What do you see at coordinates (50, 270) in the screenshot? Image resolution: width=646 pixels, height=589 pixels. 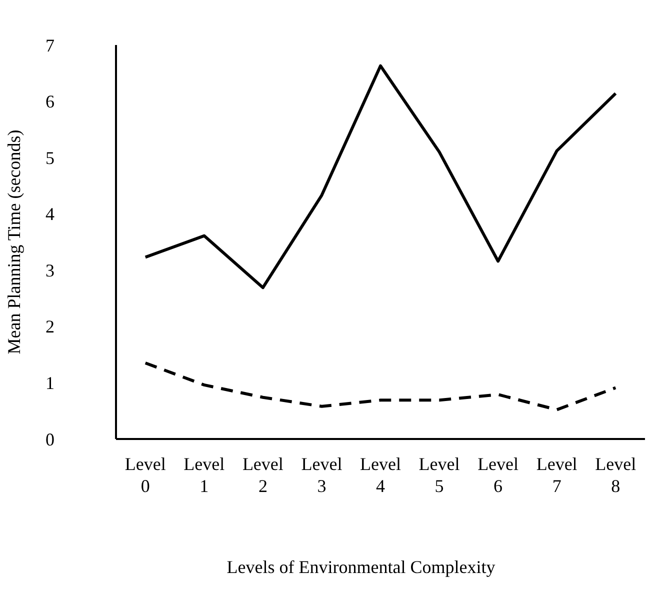 I see `y-tick-label: 3` at bounding box center [50, 270].